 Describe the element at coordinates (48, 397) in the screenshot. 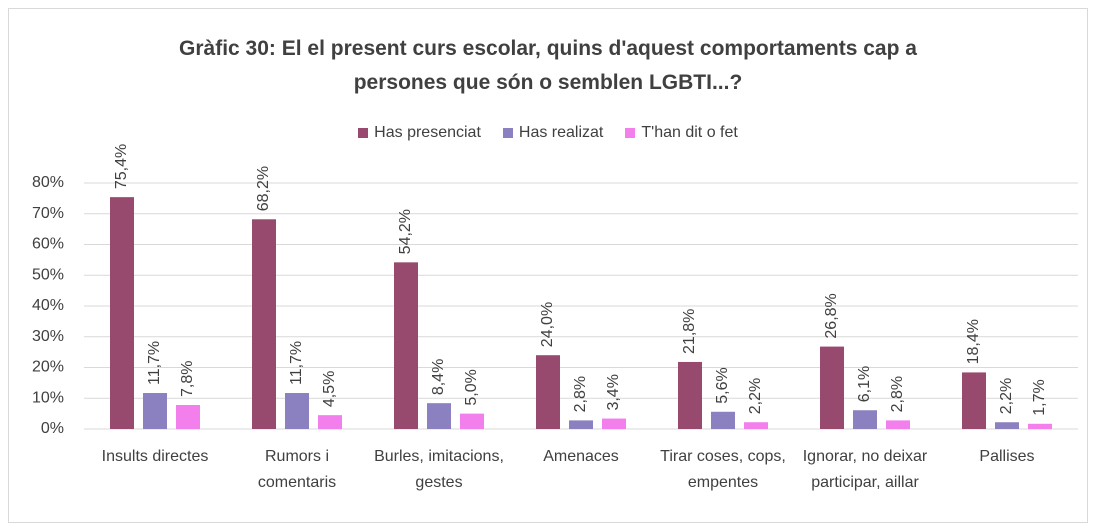

I see `y-tick-label: 10%` at that location.